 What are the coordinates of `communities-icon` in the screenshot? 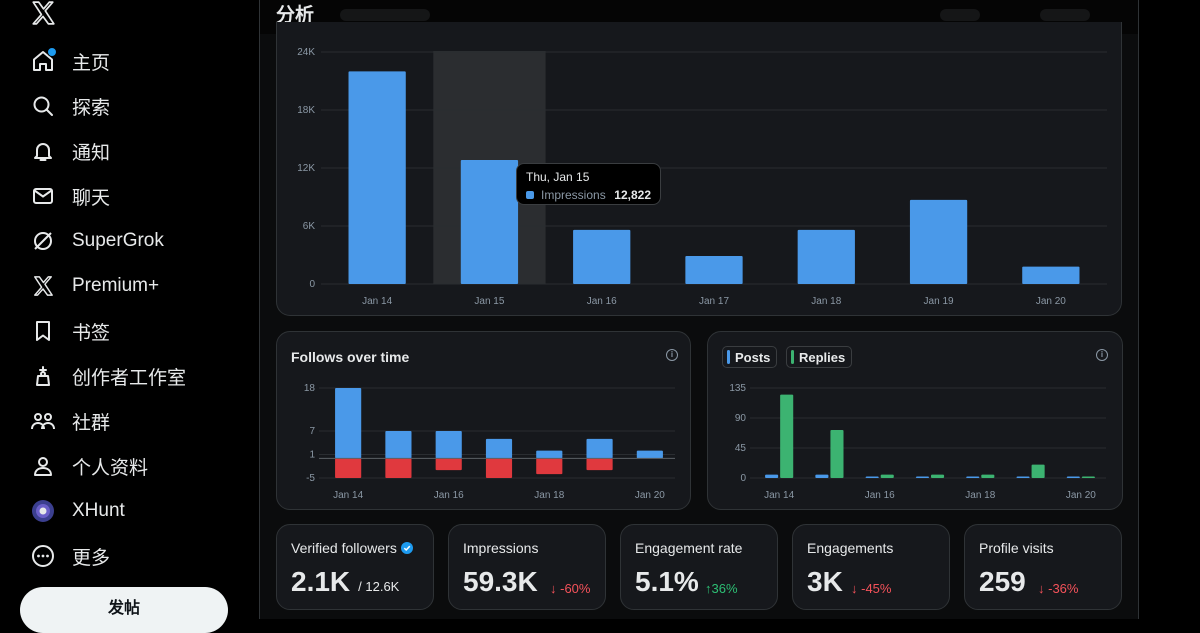 It's located at (43, 421).